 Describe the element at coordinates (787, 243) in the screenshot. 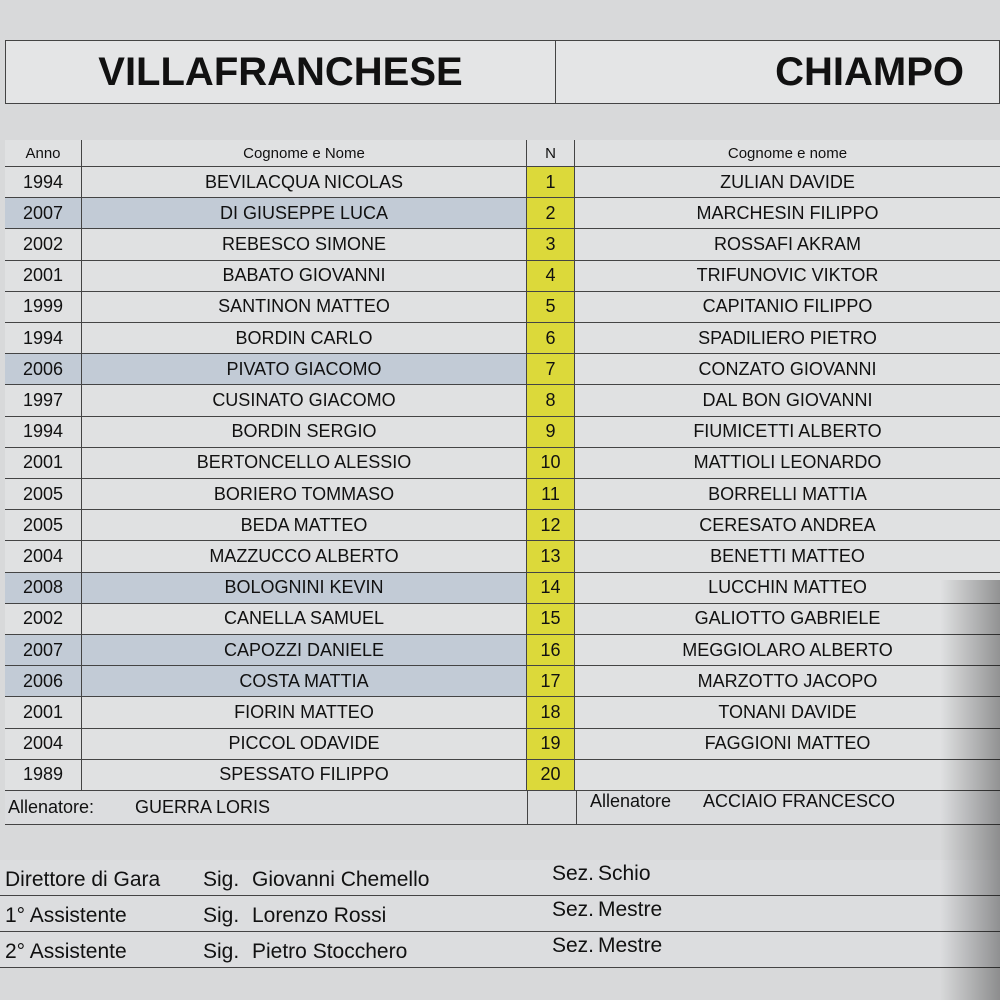

I see `away-player-name: ROSSAFI AKRAM` at that location.